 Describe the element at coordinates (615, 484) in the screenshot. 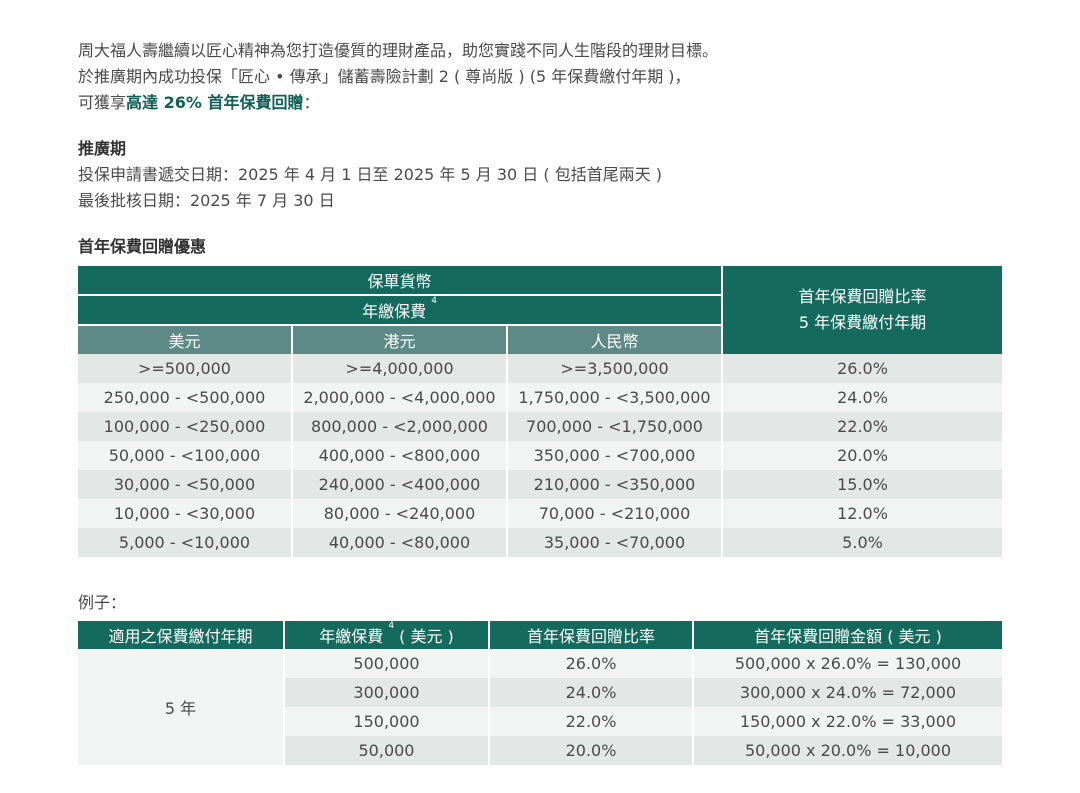

I see `rmb-range: 210,000 - <350,000` at that location.